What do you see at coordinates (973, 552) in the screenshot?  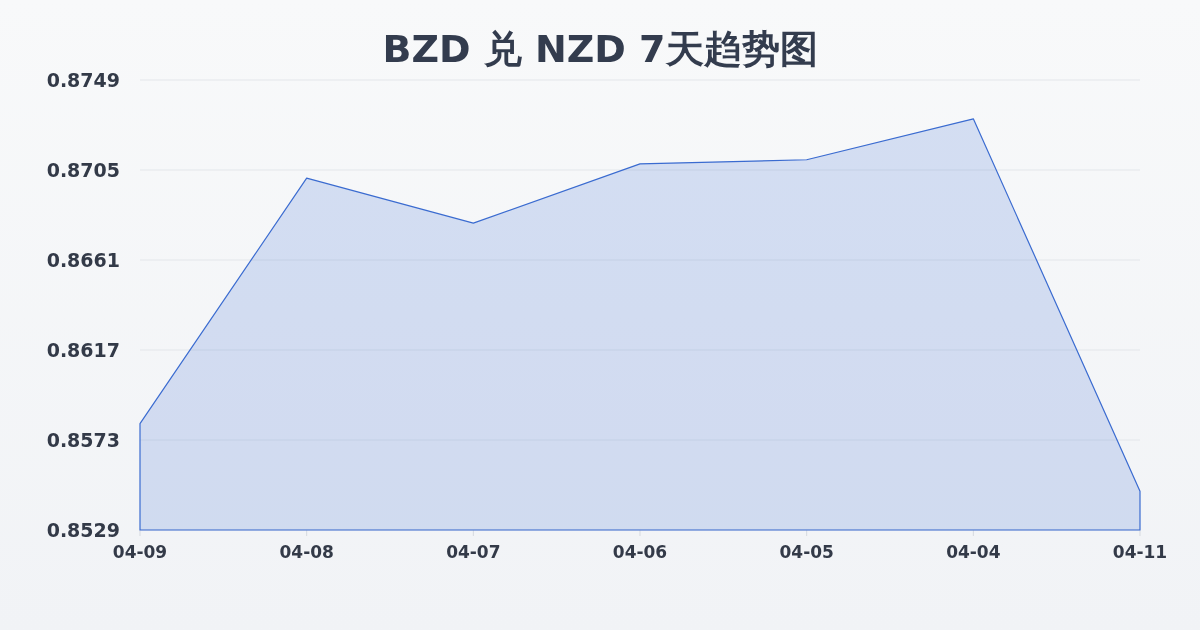 I see `x-tick-label: 04-04` at bounding box center [973, 552].